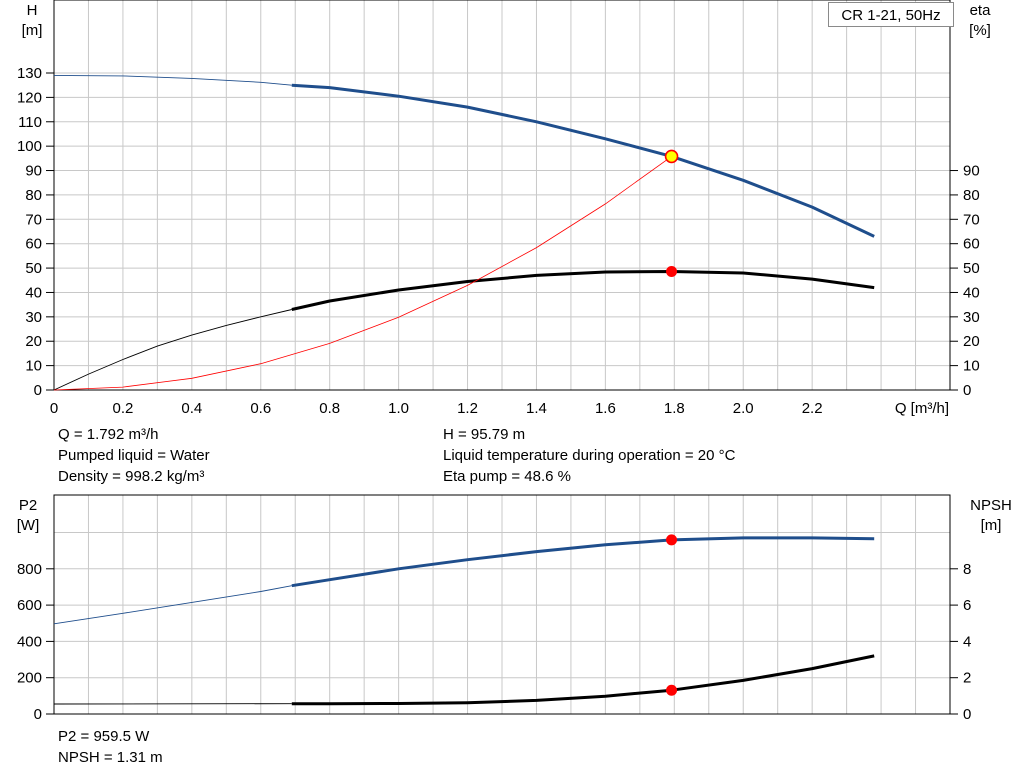 The image size is (1024, 781). What do you see at coordinates (30, 122) in the screenshot?
I see `y-left-tick-label: 110` at bounding box center [30, 122].